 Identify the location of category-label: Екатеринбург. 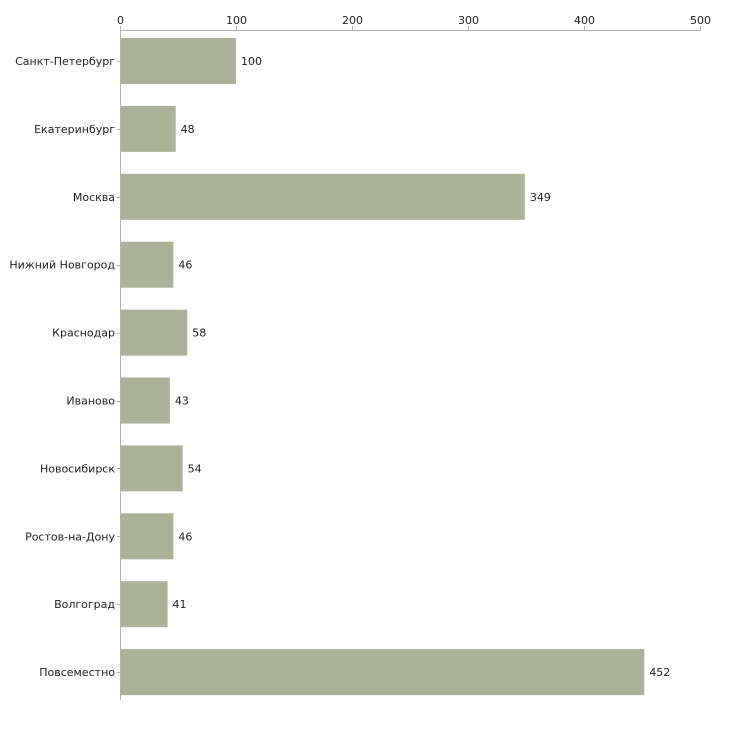
(74, 129).